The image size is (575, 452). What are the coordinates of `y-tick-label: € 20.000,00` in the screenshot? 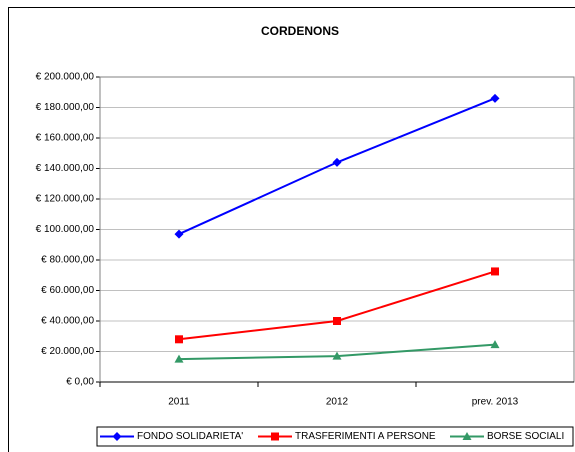 It's located at (67, 351).